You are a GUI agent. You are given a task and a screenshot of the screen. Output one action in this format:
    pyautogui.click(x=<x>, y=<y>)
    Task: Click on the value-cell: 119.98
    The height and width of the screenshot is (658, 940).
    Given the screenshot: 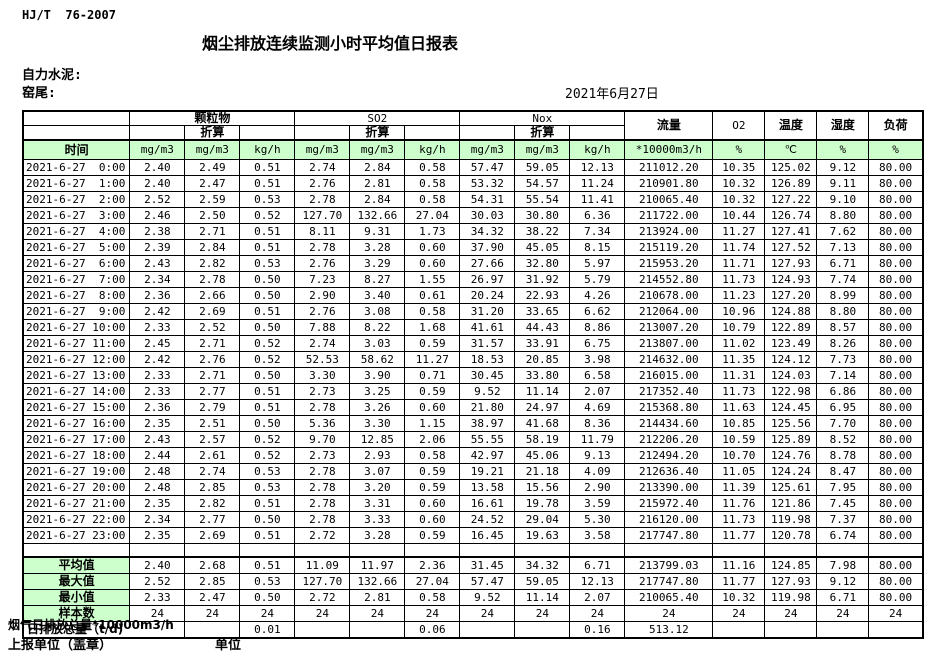 What is the action you would take?
    pyautogui.click(x=791, y=520)
    